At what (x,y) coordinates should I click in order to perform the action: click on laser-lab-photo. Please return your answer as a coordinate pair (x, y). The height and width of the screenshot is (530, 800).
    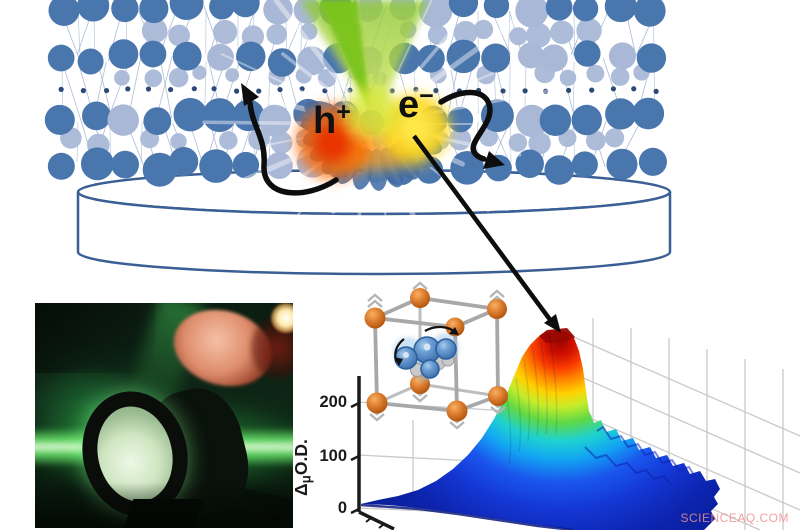
    Looking at the image, I should click on (164, 415).